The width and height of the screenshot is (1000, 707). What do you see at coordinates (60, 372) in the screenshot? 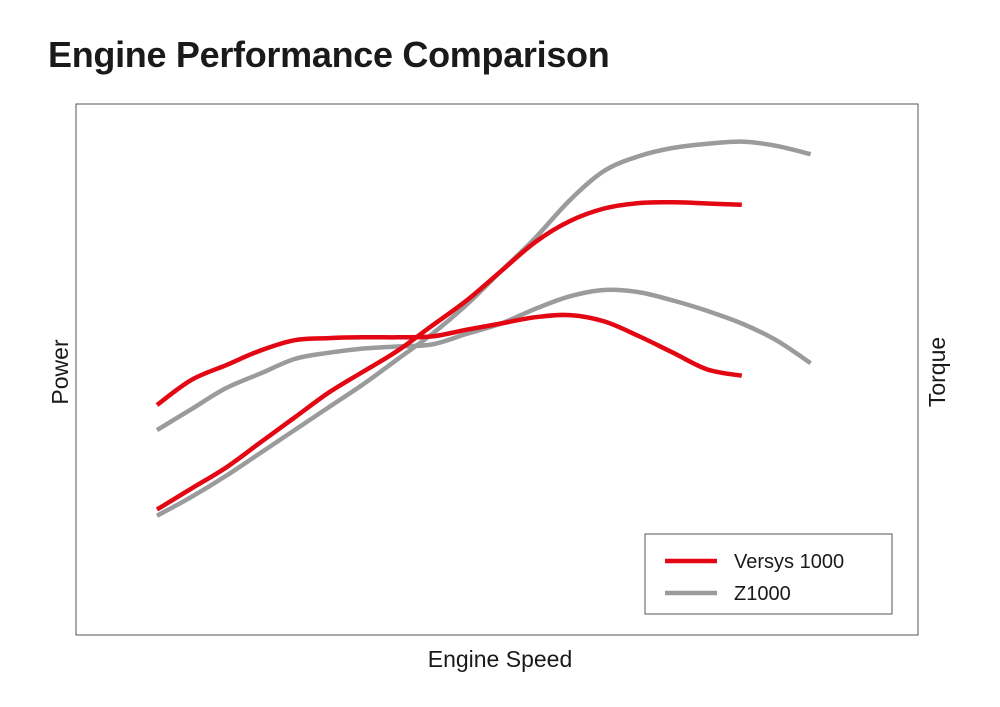
I see `y-axis-label-left: Power` at bounding box center [60, 372].